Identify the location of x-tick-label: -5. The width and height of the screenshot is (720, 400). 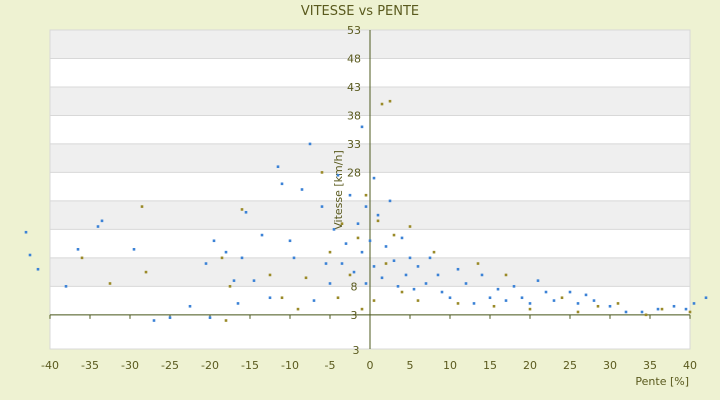
(330, 365).